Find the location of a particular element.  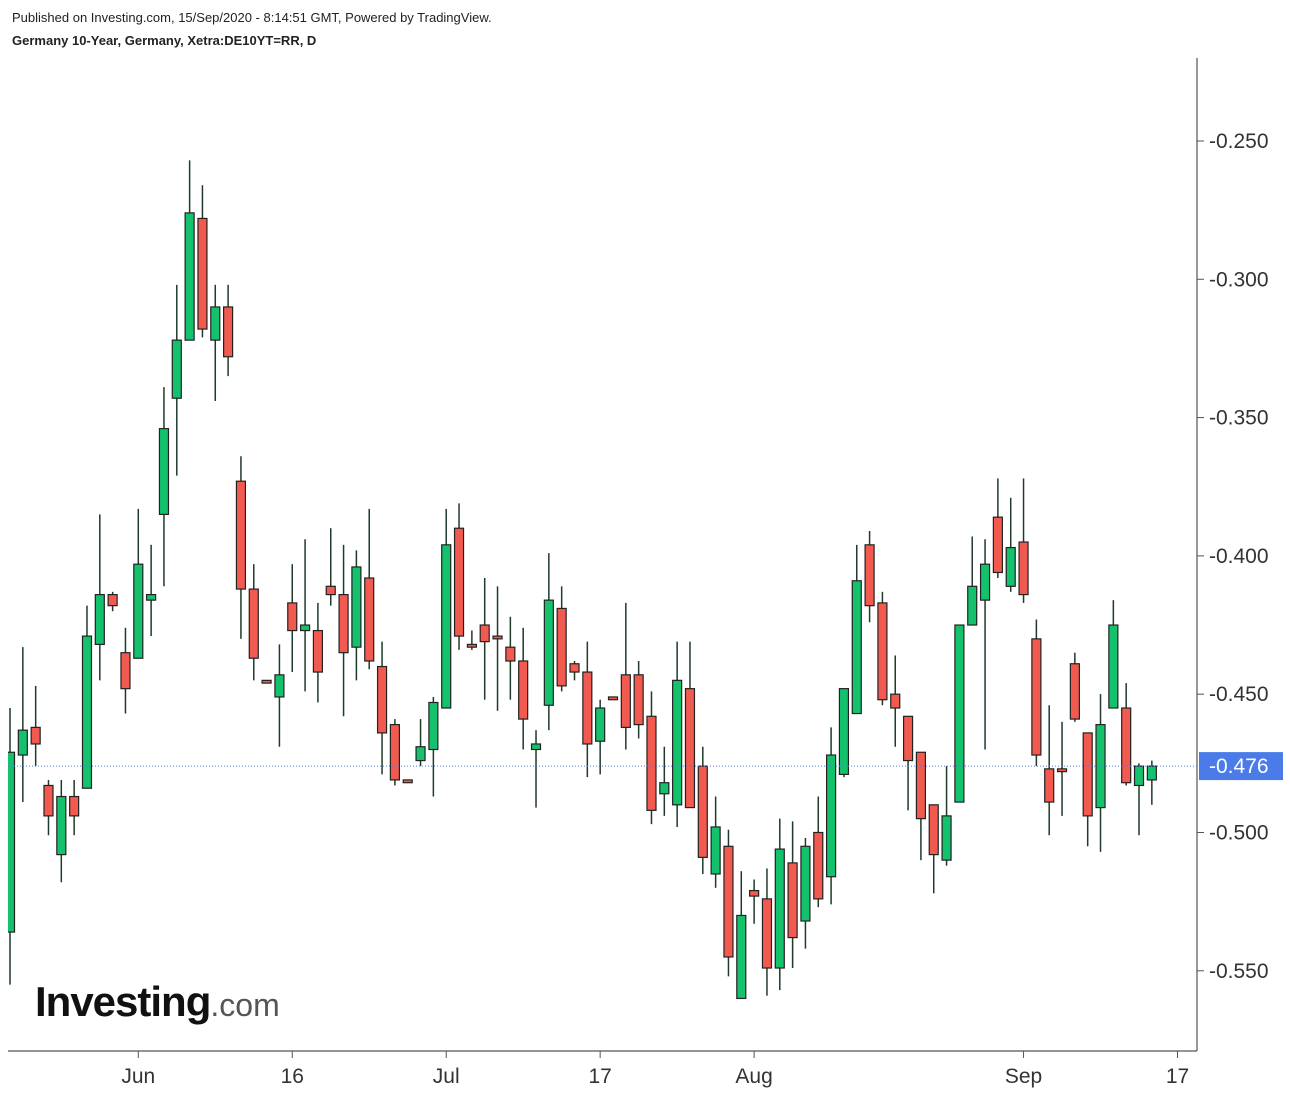

y-tick-label: -0.400 is located at coordinates (1239, 556).